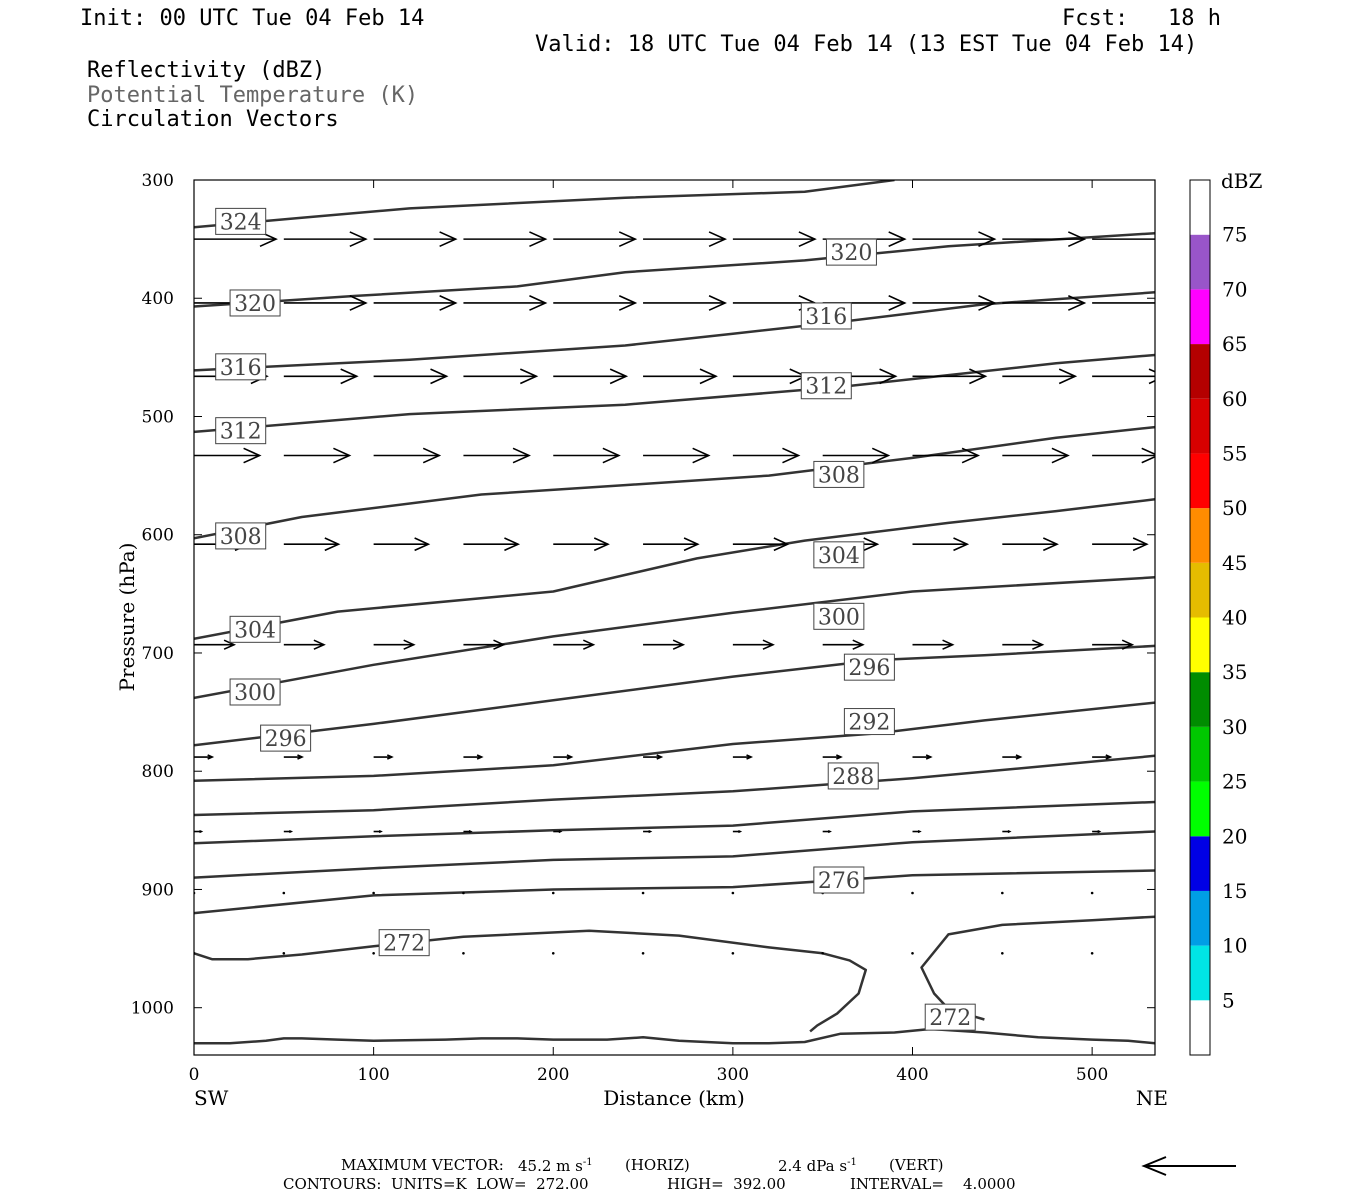 This screenshot has width=1350, height=1200. I want to click on svg-text: 296, so click(869, 668).